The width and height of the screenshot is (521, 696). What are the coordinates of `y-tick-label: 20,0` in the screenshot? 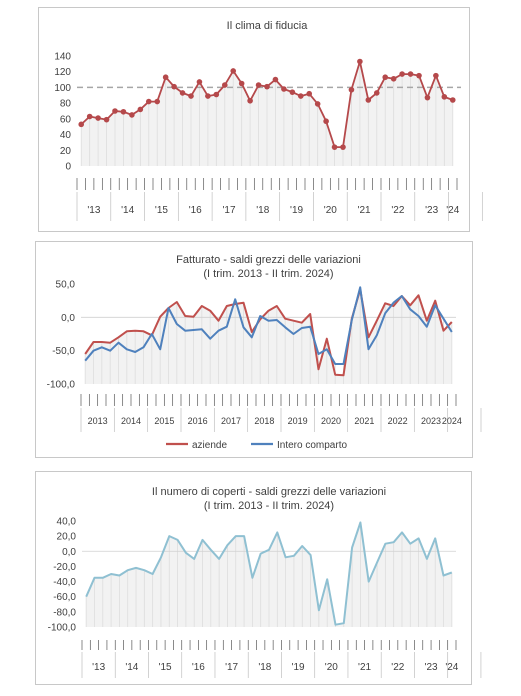 It's located at (67, 537).